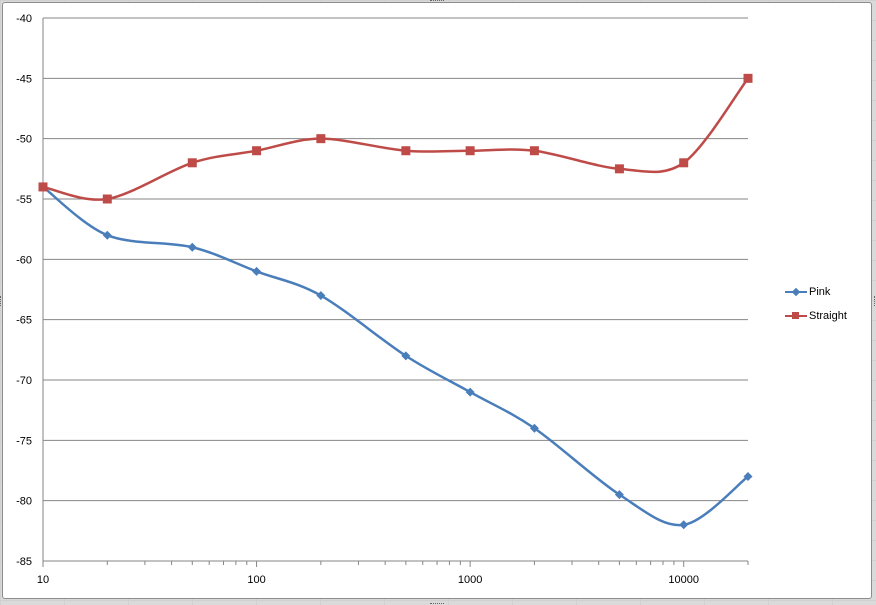  I want to click on y-tick-label: -60, so click(24, 260).